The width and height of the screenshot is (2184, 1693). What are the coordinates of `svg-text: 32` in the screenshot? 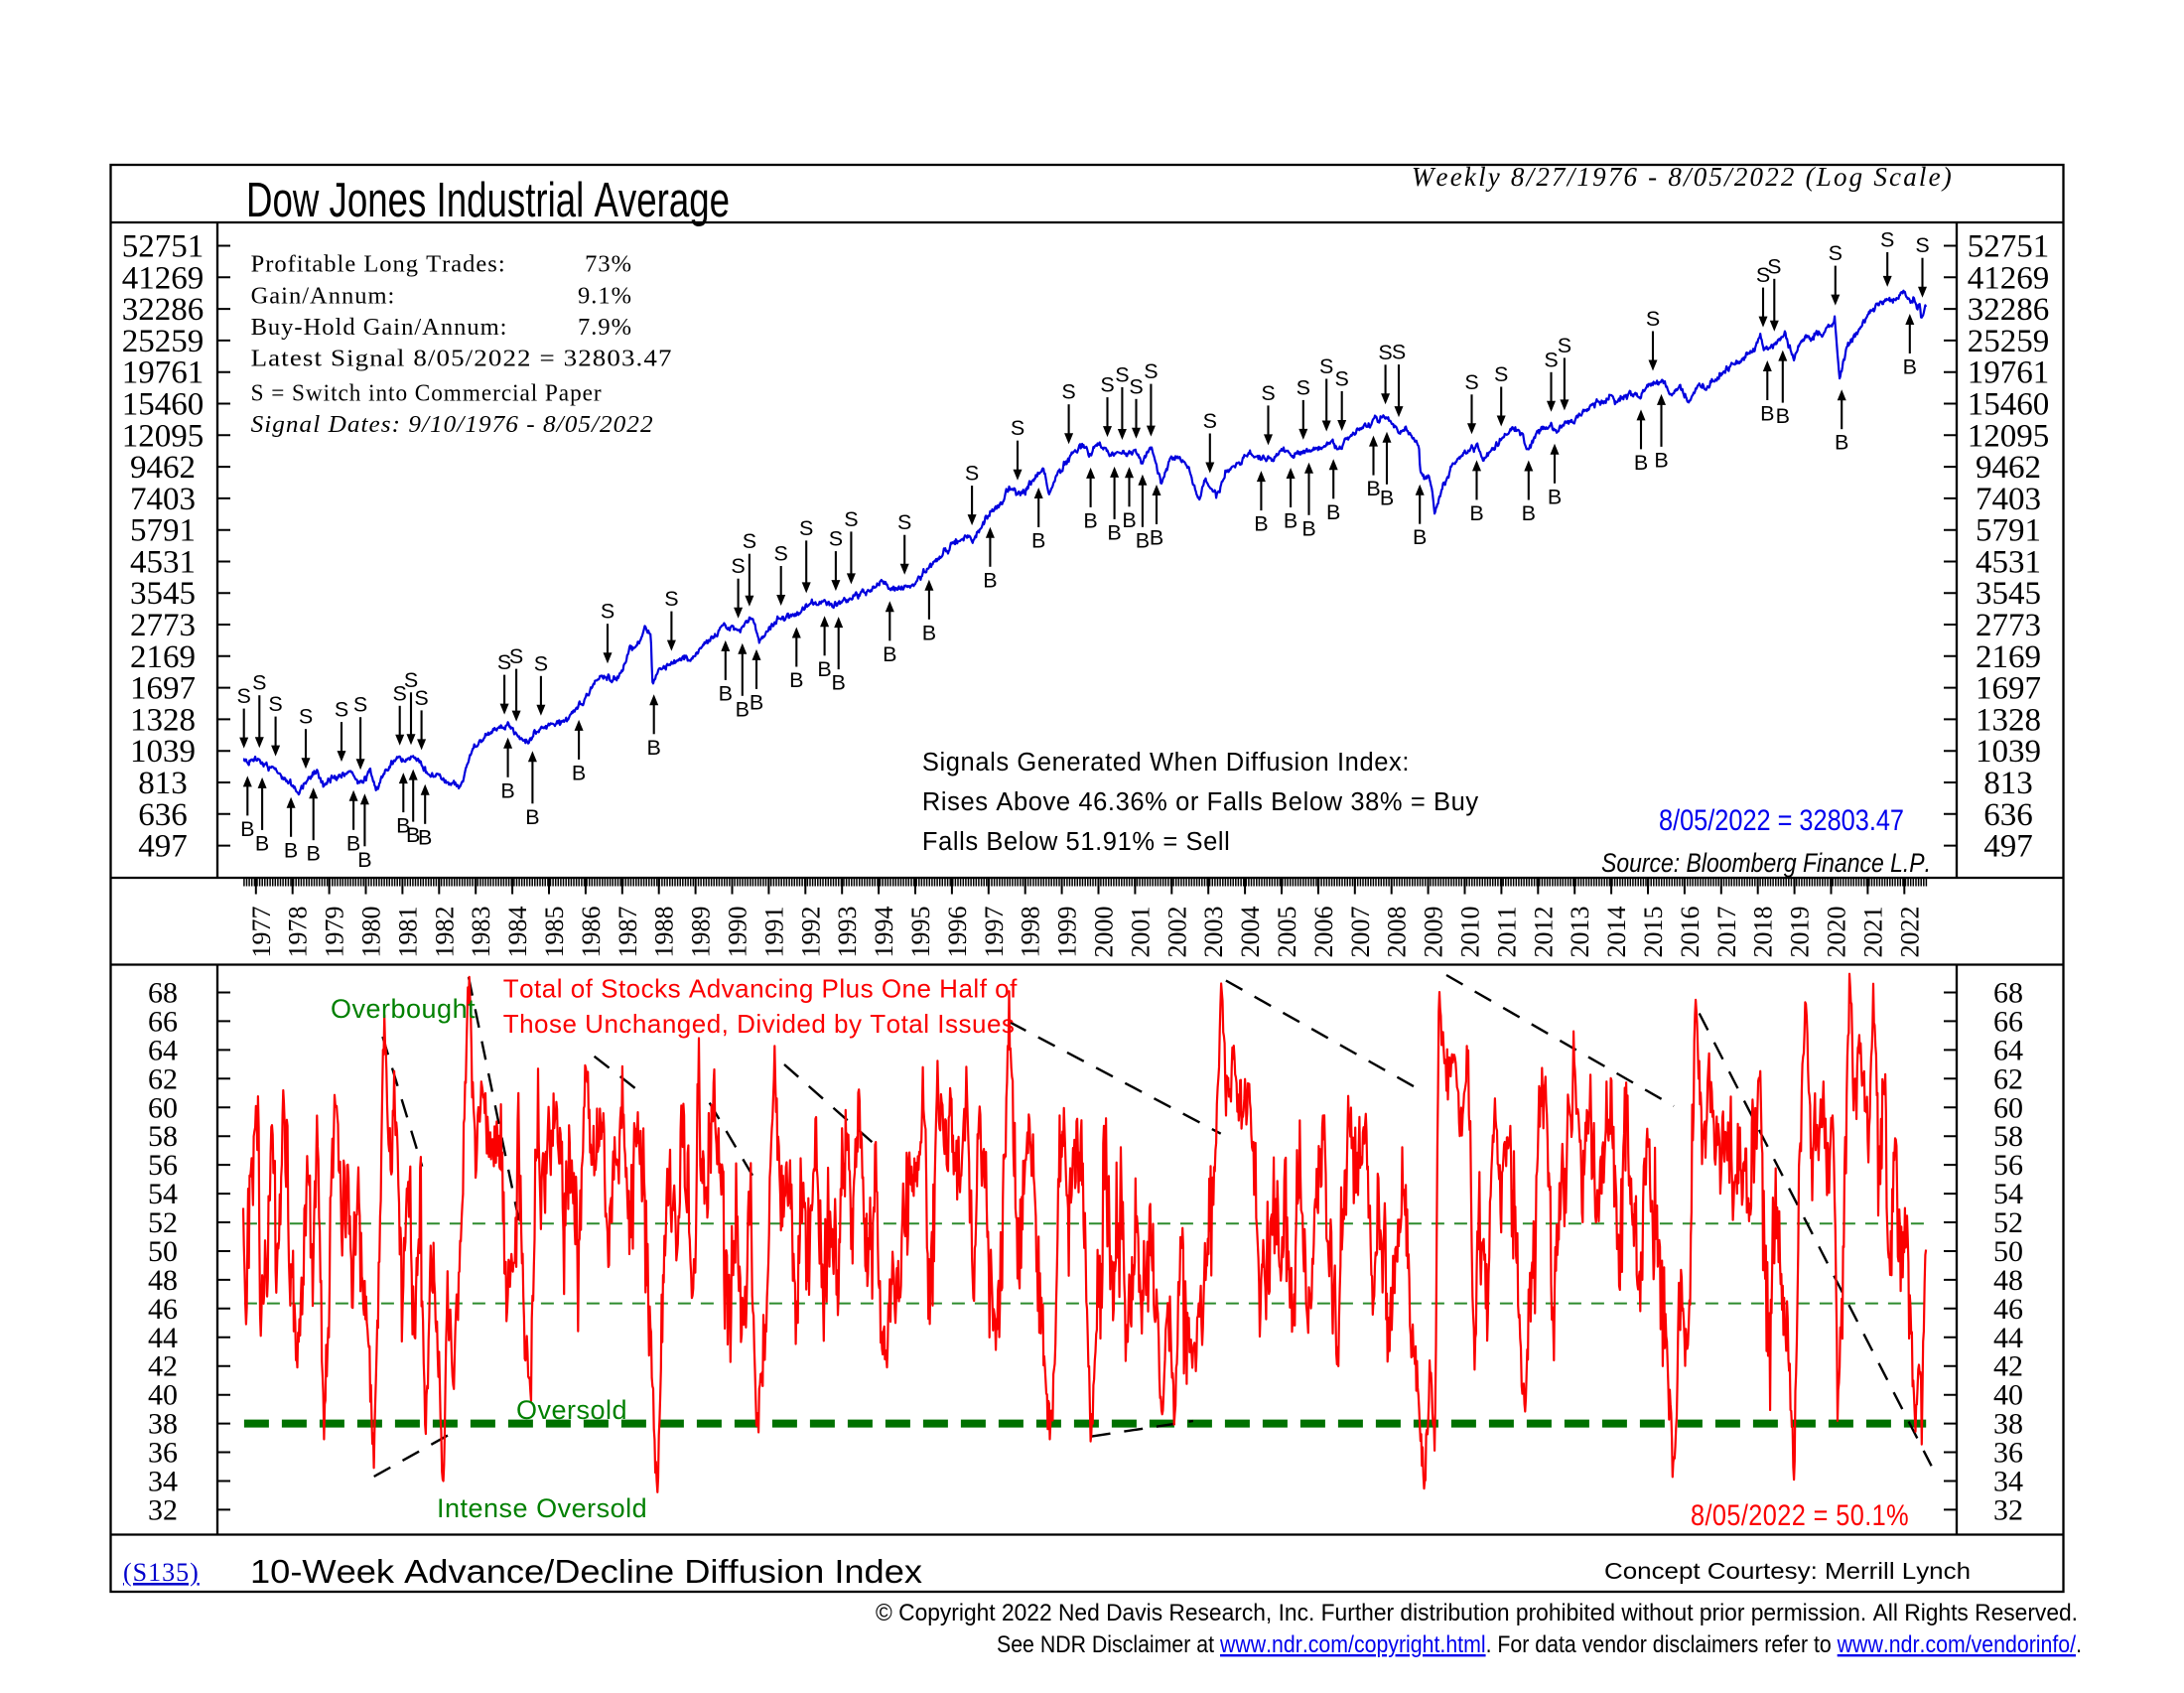 It's located at (2008, 1509).